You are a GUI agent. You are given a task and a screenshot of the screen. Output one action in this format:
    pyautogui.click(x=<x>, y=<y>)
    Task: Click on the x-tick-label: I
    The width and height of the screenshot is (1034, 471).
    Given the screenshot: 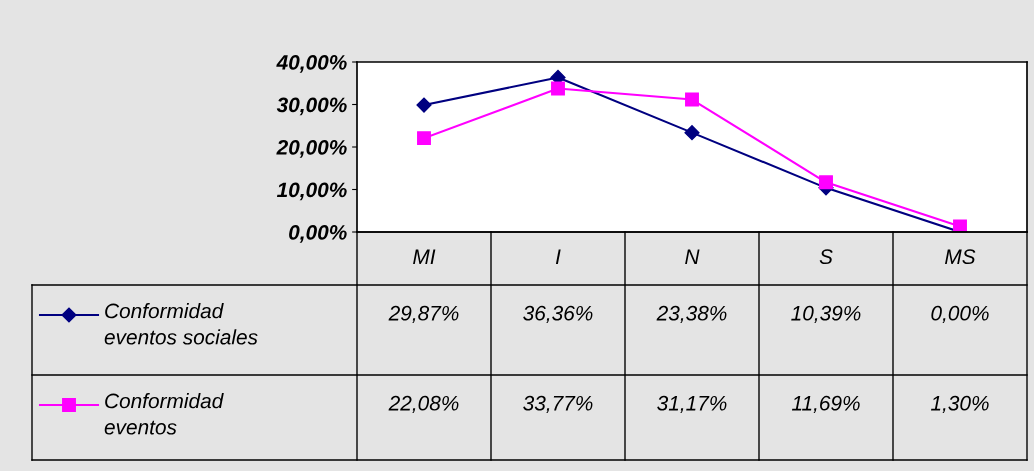 What is the action you would take?
    pyautogui.click(x=558, y=256)
    